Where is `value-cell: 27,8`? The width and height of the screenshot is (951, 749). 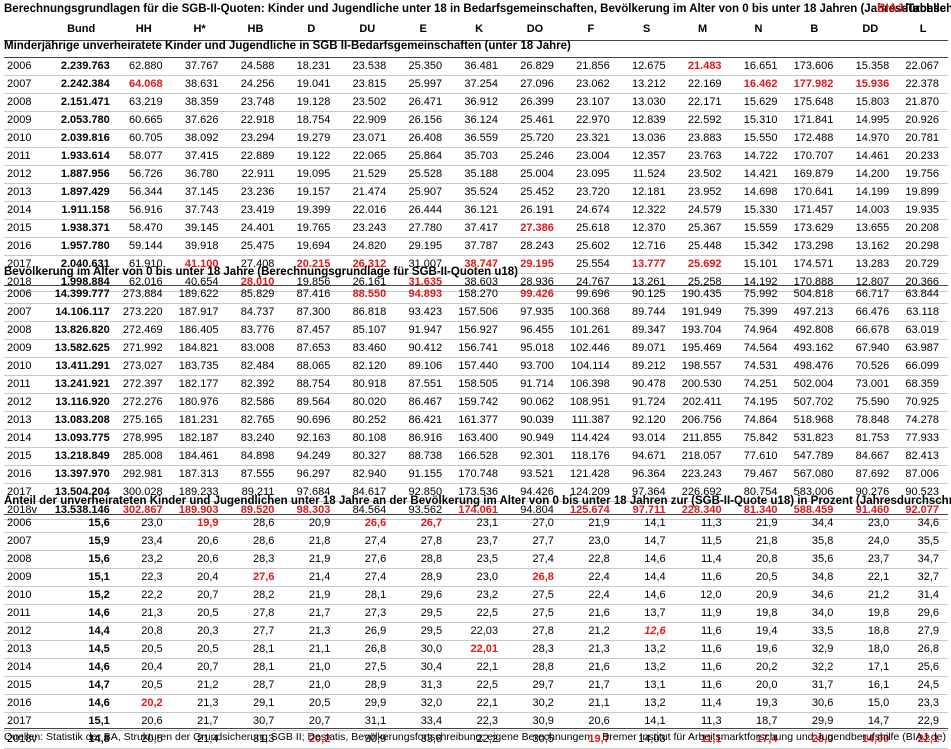 value-cell: 27,8 is located at coordinates (255, 613).